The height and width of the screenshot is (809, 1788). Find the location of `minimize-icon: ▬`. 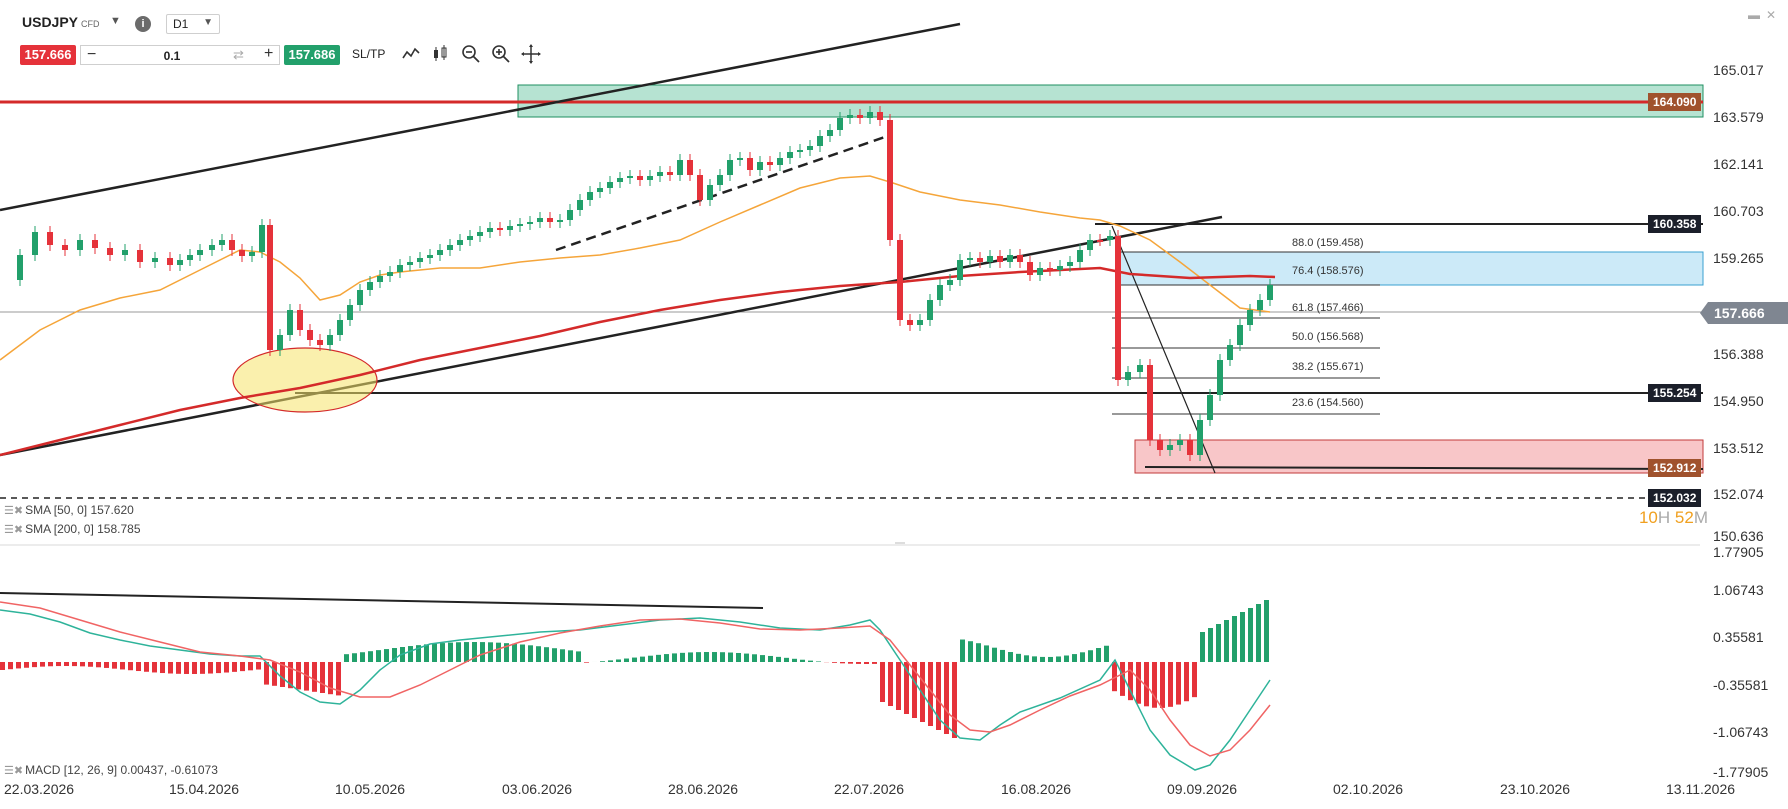

minimize-icon: ▬ is located at coordinates (1753, 15).